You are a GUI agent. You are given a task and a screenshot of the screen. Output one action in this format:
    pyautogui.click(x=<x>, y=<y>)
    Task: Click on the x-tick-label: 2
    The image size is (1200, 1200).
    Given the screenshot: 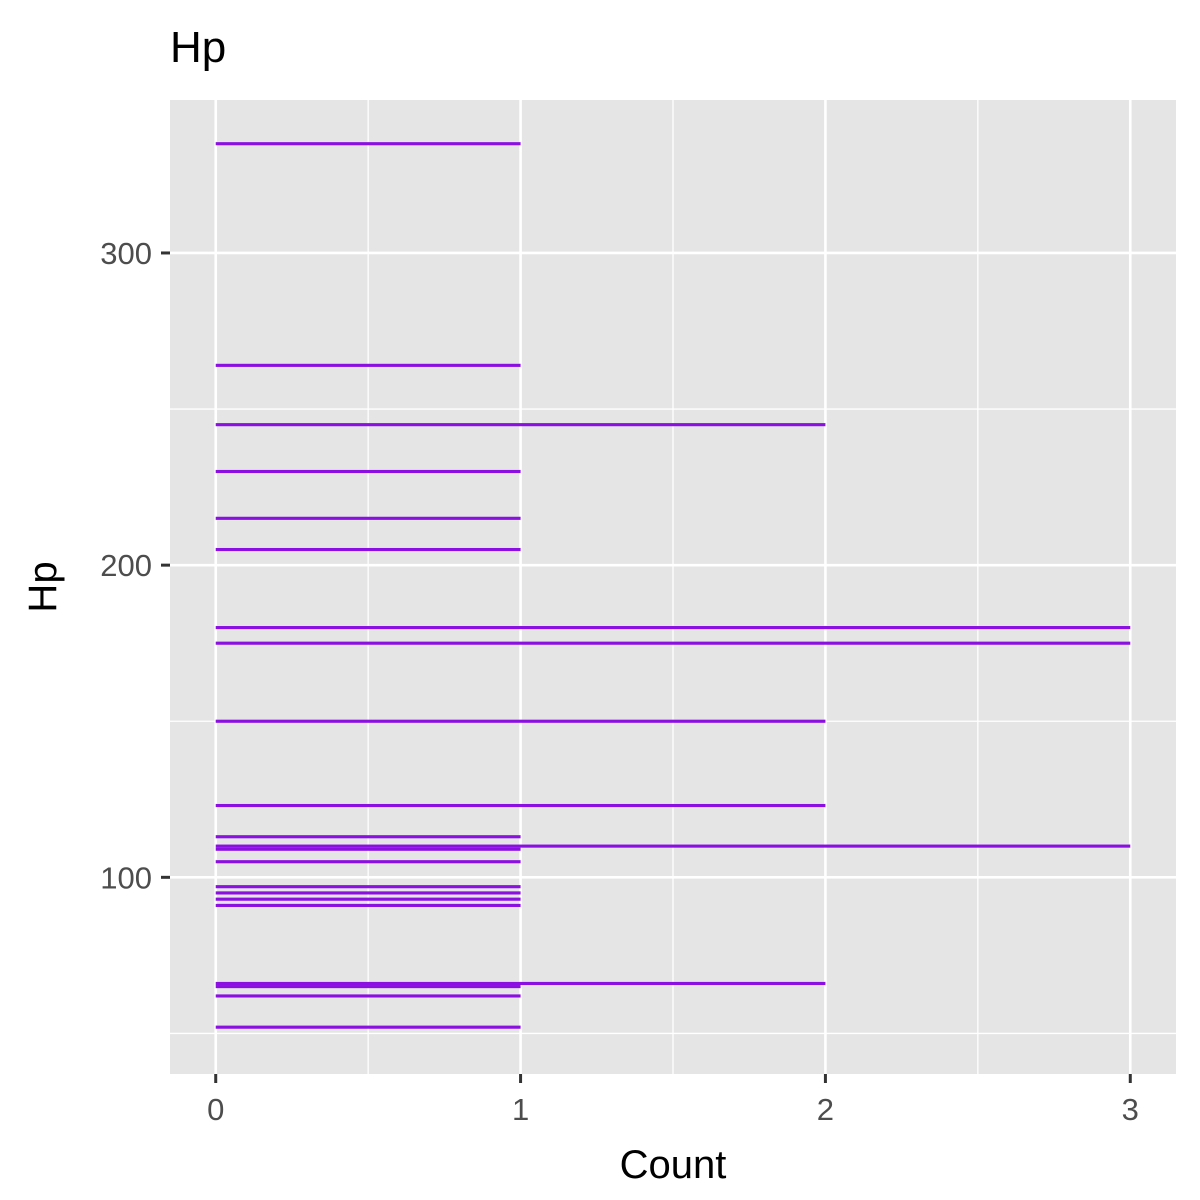 What is the action you would take?
    pyautogui.click(x=825, y=1109)
    